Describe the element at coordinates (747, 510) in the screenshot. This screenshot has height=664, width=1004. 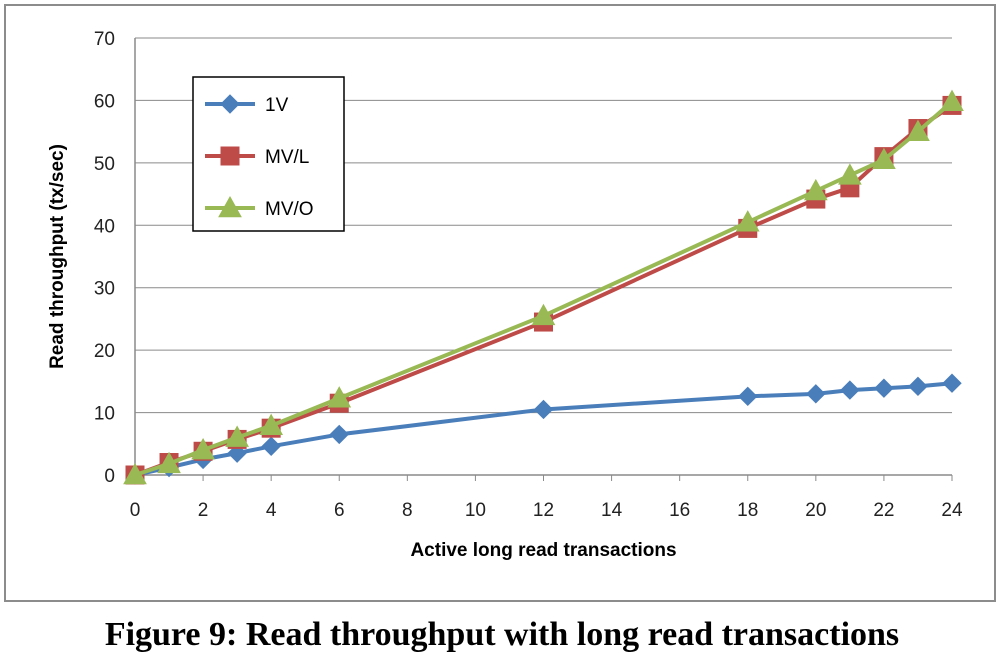
I see `x-tick-label: 18` at that location.